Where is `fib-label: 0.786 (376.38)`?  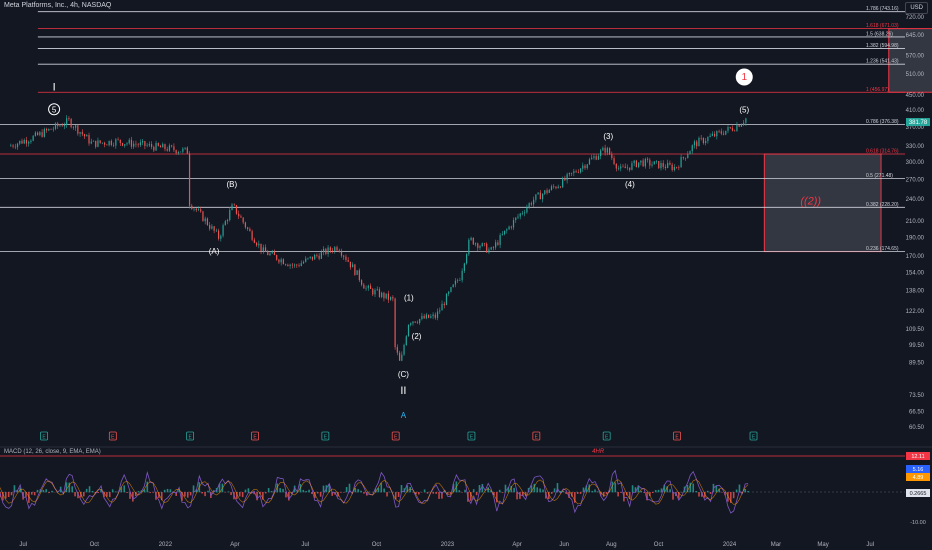 fib-label: 0.786 (376.38) is located at coordinates (882, 122).